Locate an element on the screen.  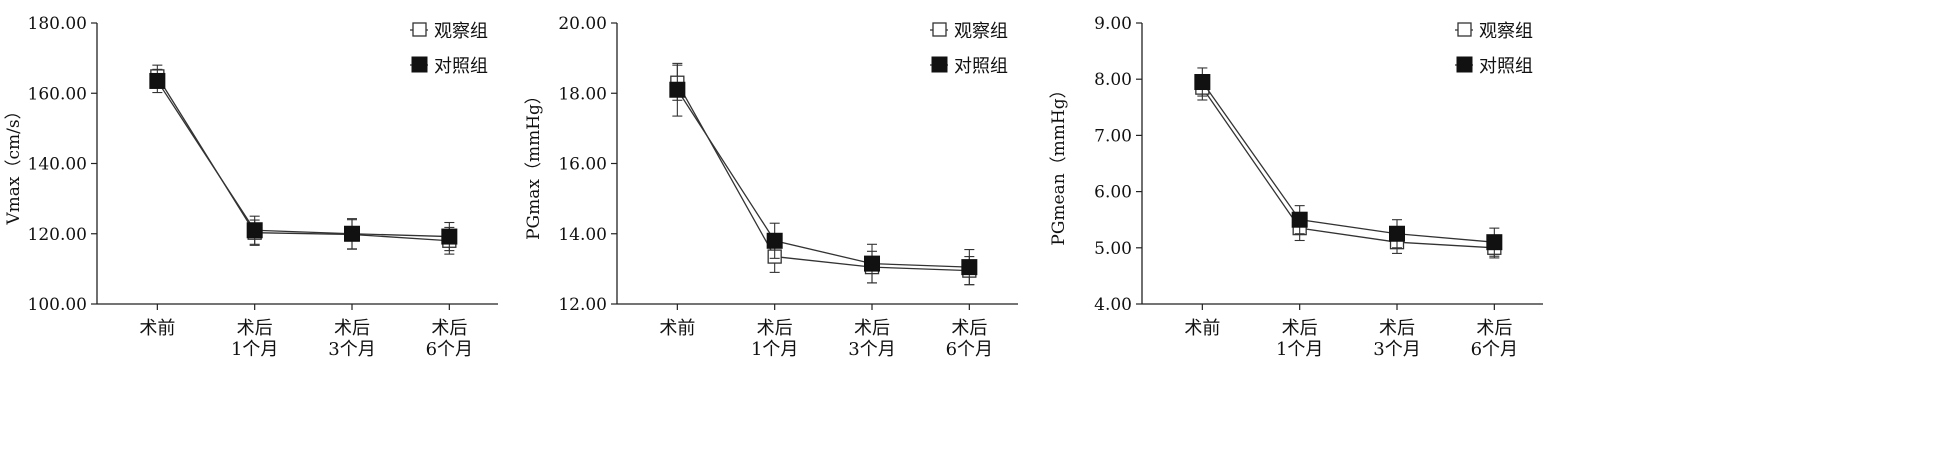
y-tick-label: 18.00 is located at coordinates (582, 94).